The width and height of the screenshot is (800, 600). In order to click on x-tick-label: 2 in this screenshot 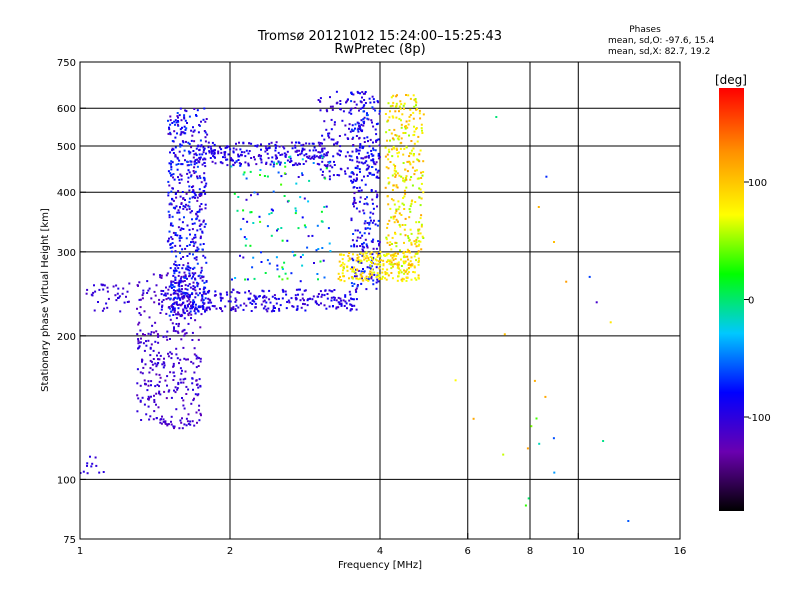, I will do `click(230, 551)`.